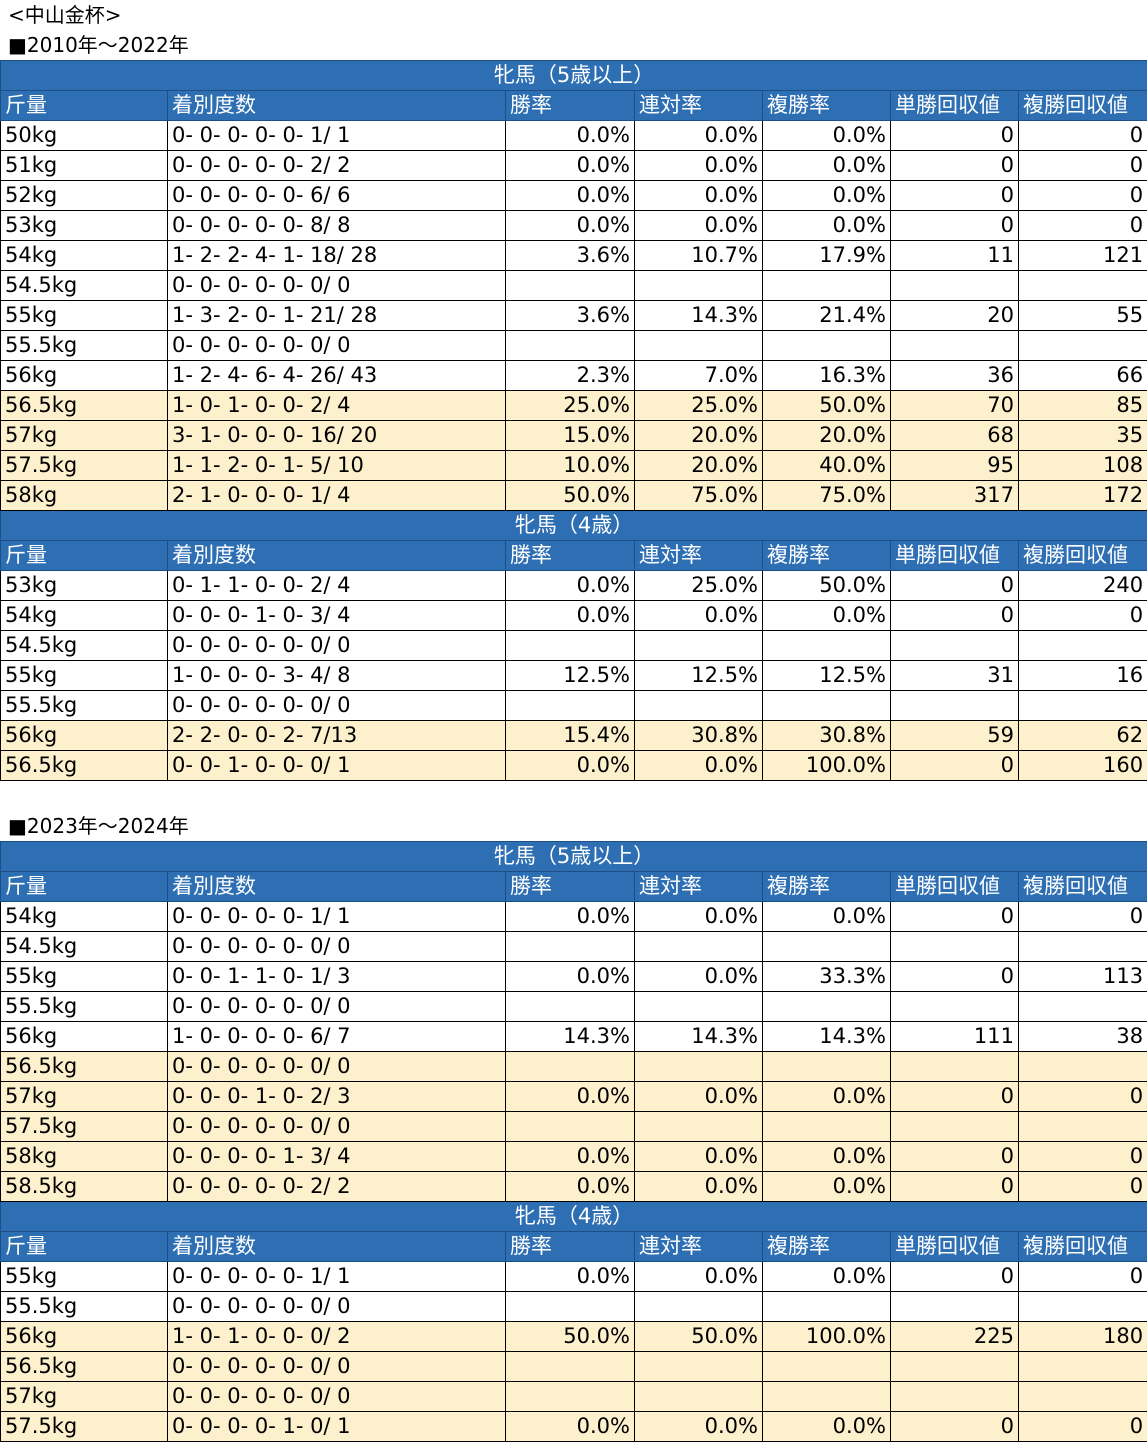 The image size is (1147, 1442). I want to click on win-return-cell: 31, so click(955, 676).